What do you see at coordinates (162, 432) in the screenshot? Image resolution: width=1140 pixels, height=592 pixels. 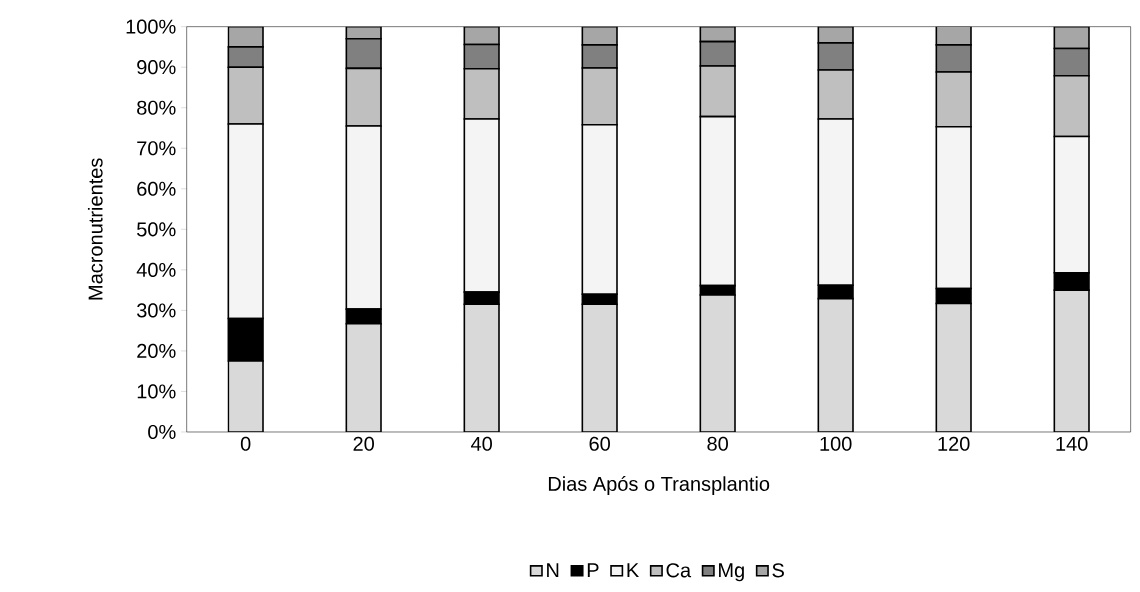 I see `y-tick-label: 0%` at bounding box center [162, 432].